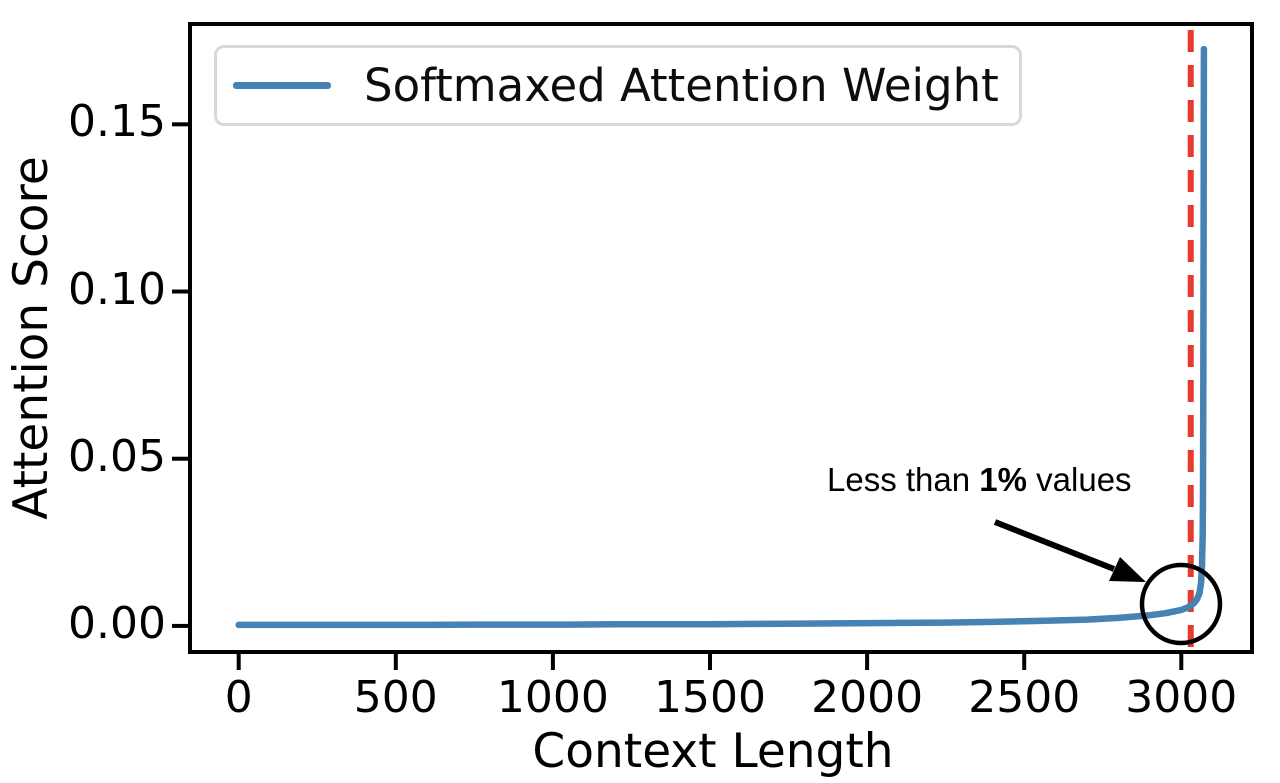 The height and width of the screenshot is (783, 1280). What do you see at coordinates (282, 85) in the screenshot?
I see `legend-line-swatch` at bounding box center [282, 85].